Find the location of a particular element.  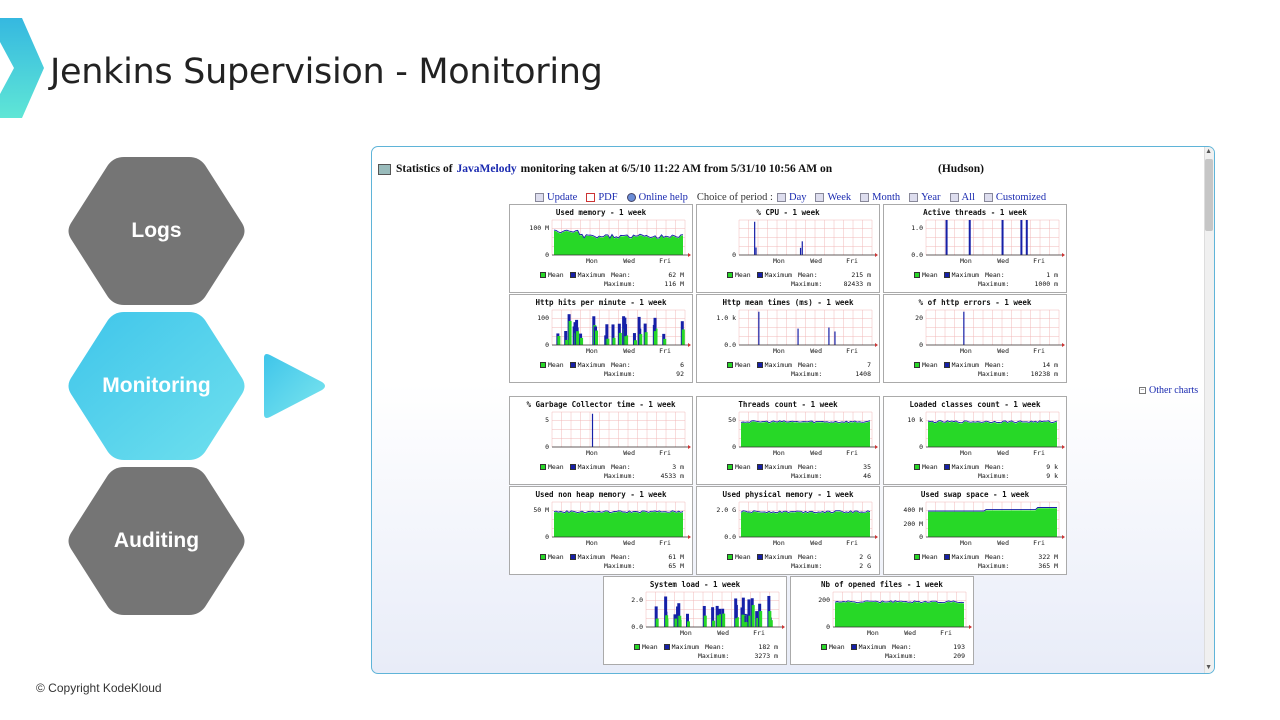

hexagon-monitoring: Monitoring is located at coordinates (156, 386).